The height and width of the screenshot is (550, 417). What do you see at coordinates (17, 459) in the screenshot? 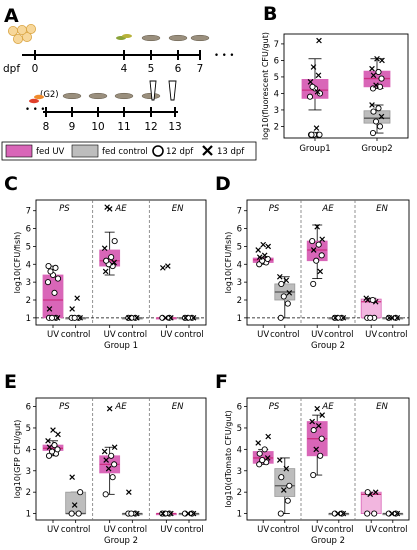
I see `y-axis-label: log10(GFP CFU/gut)` at bounding box center [17, 459].